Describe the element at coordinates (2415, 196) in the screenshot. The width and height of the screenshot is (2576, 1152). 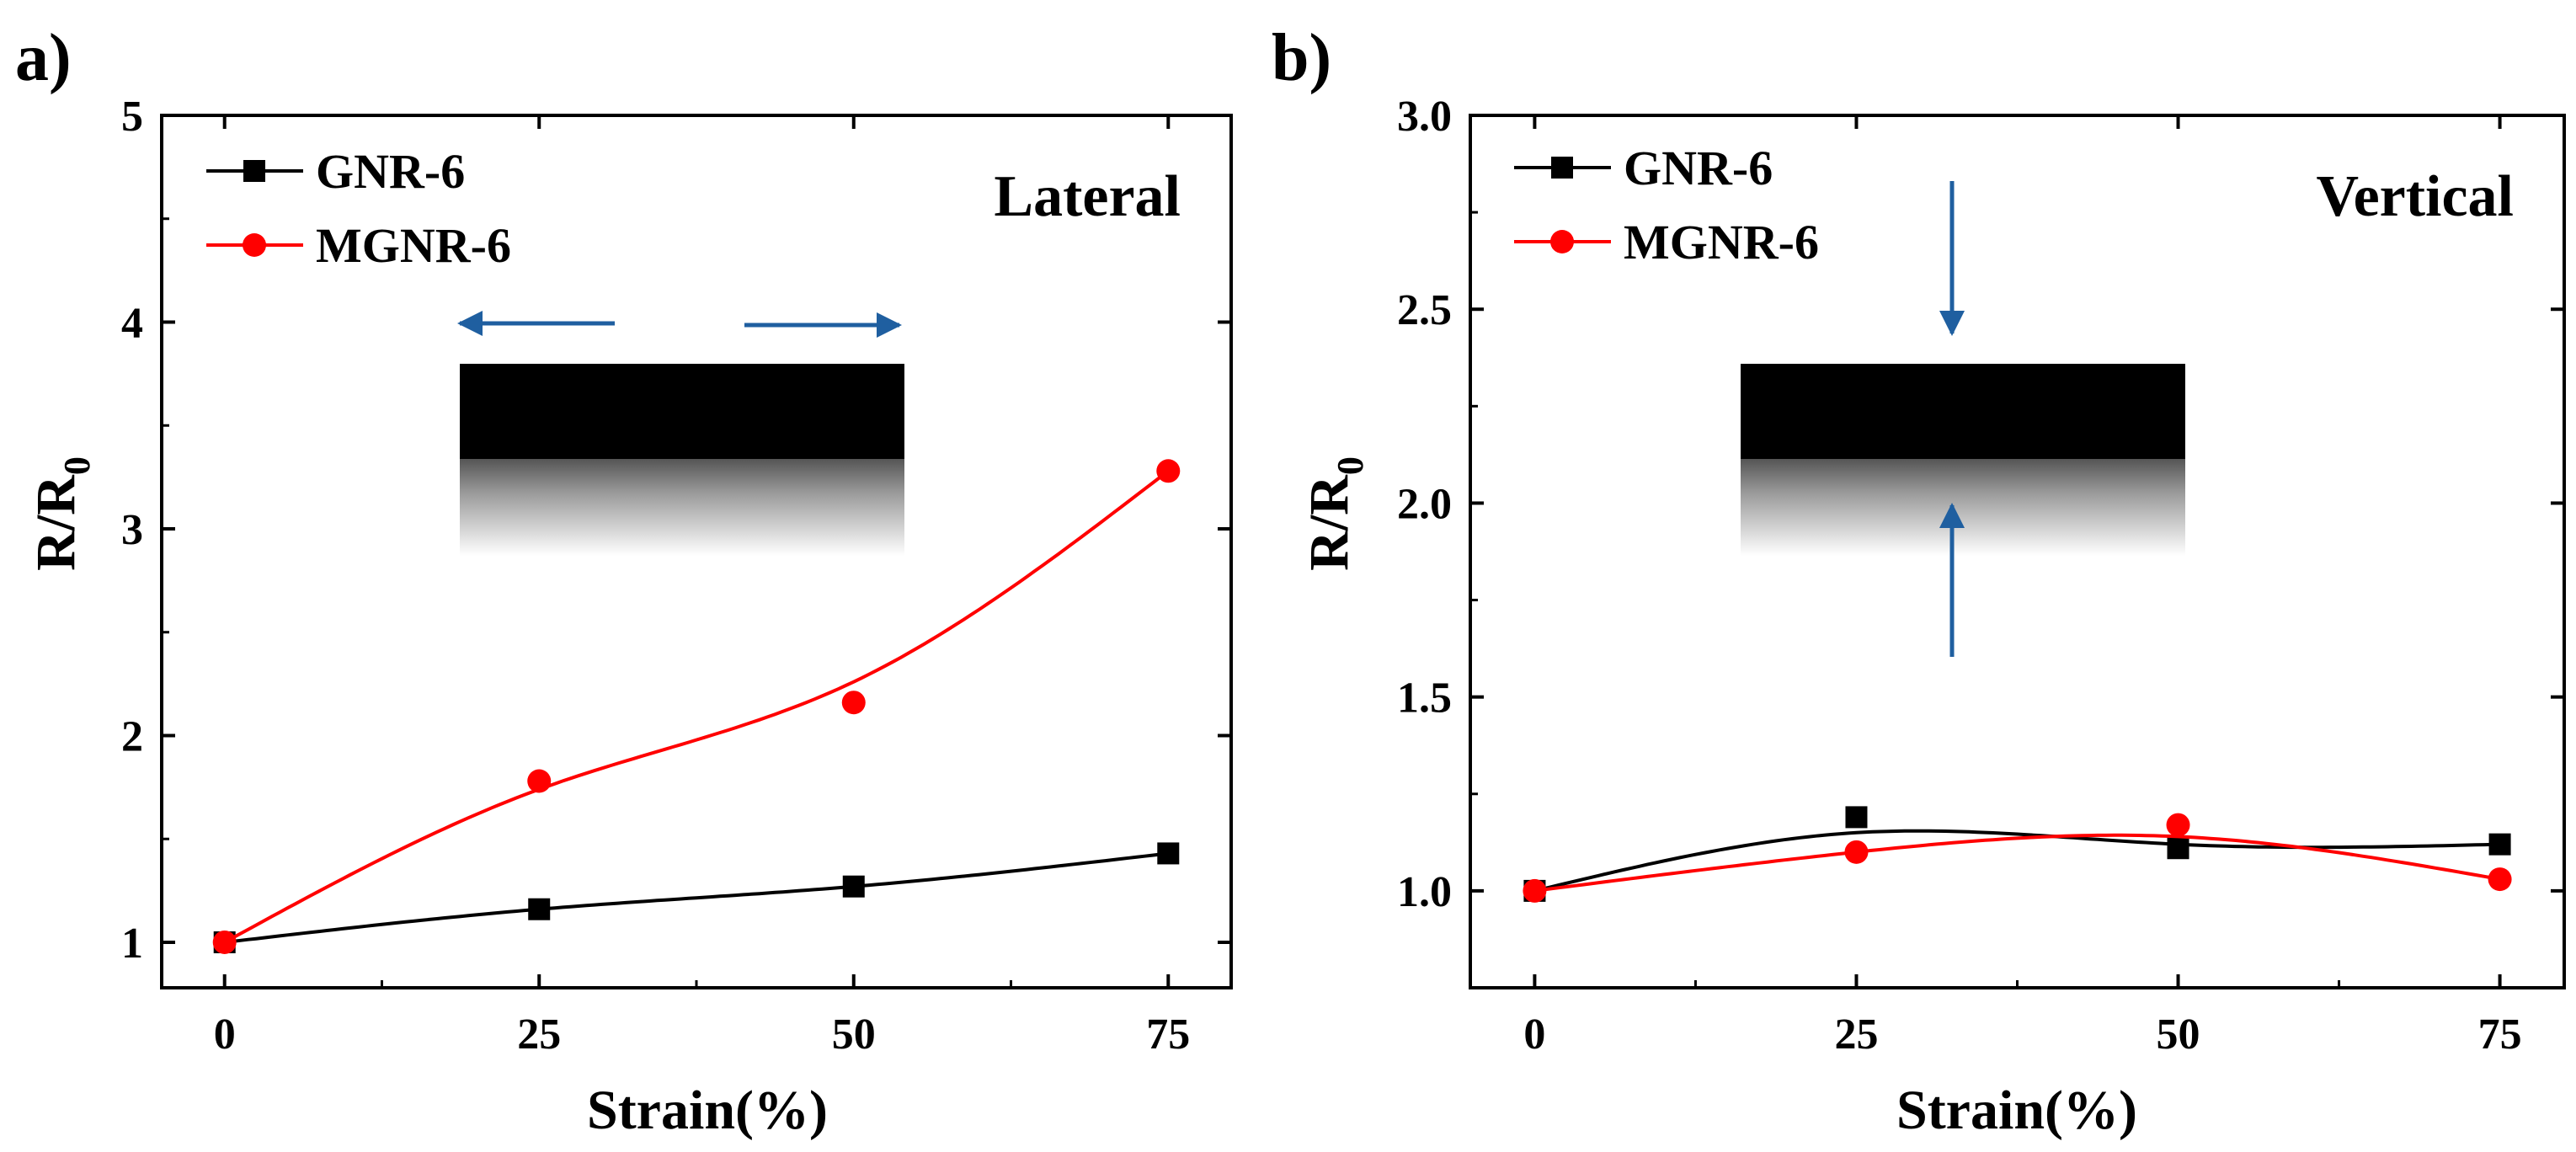
I see `annotation-vertical: Vertical` at that location.